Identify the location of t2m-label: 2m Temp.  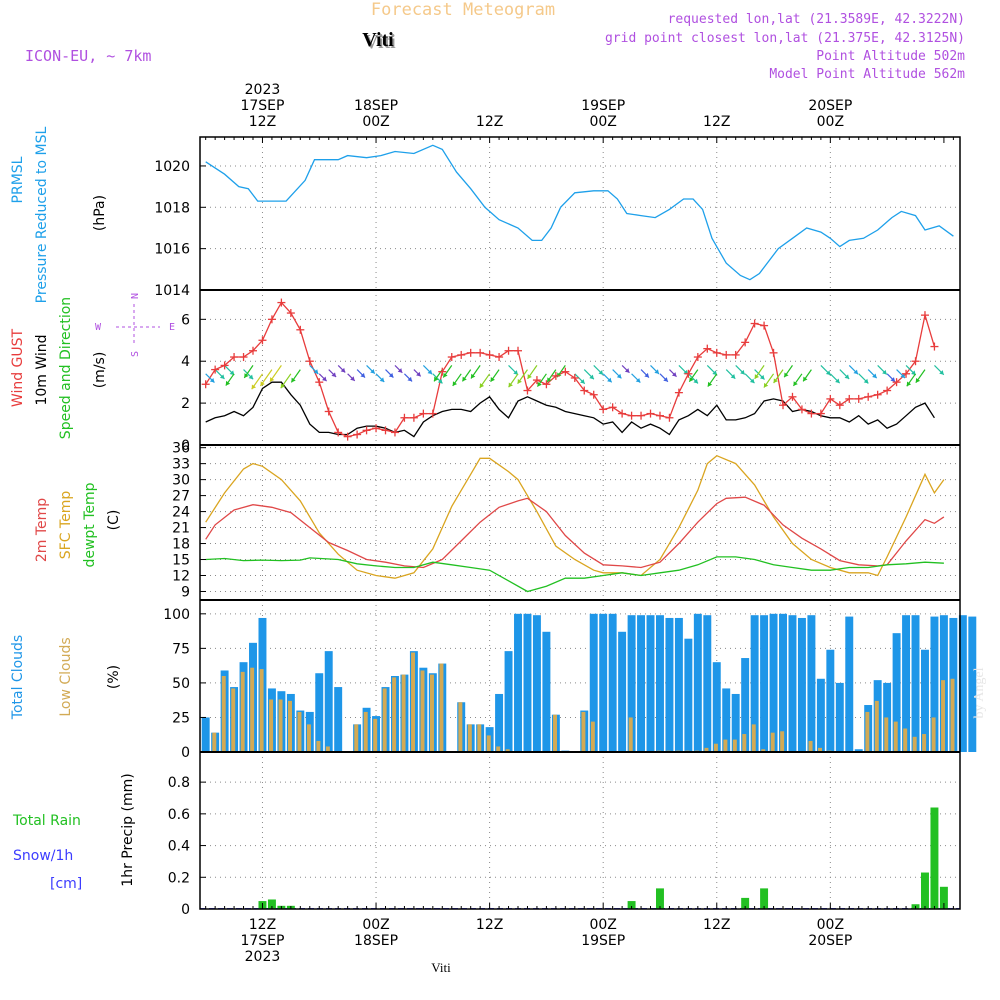
(42, 530).